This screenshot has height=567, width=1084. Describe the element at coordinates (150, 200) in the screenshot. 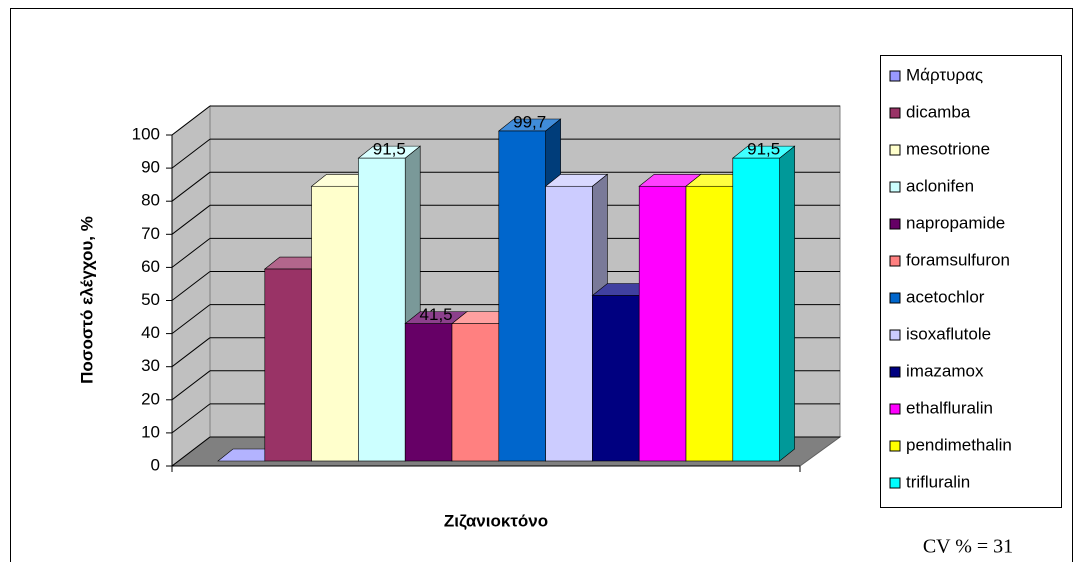

I see `y-tick-label: 80` at that location.